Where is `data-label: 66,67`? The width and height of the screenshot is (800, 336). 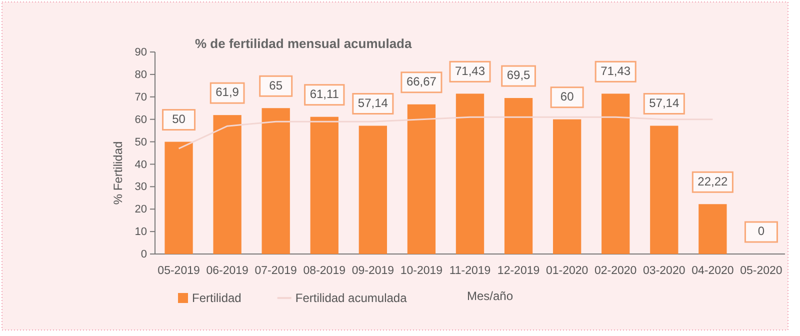
data-label: 66,67 is located at coordinates (421, 81).